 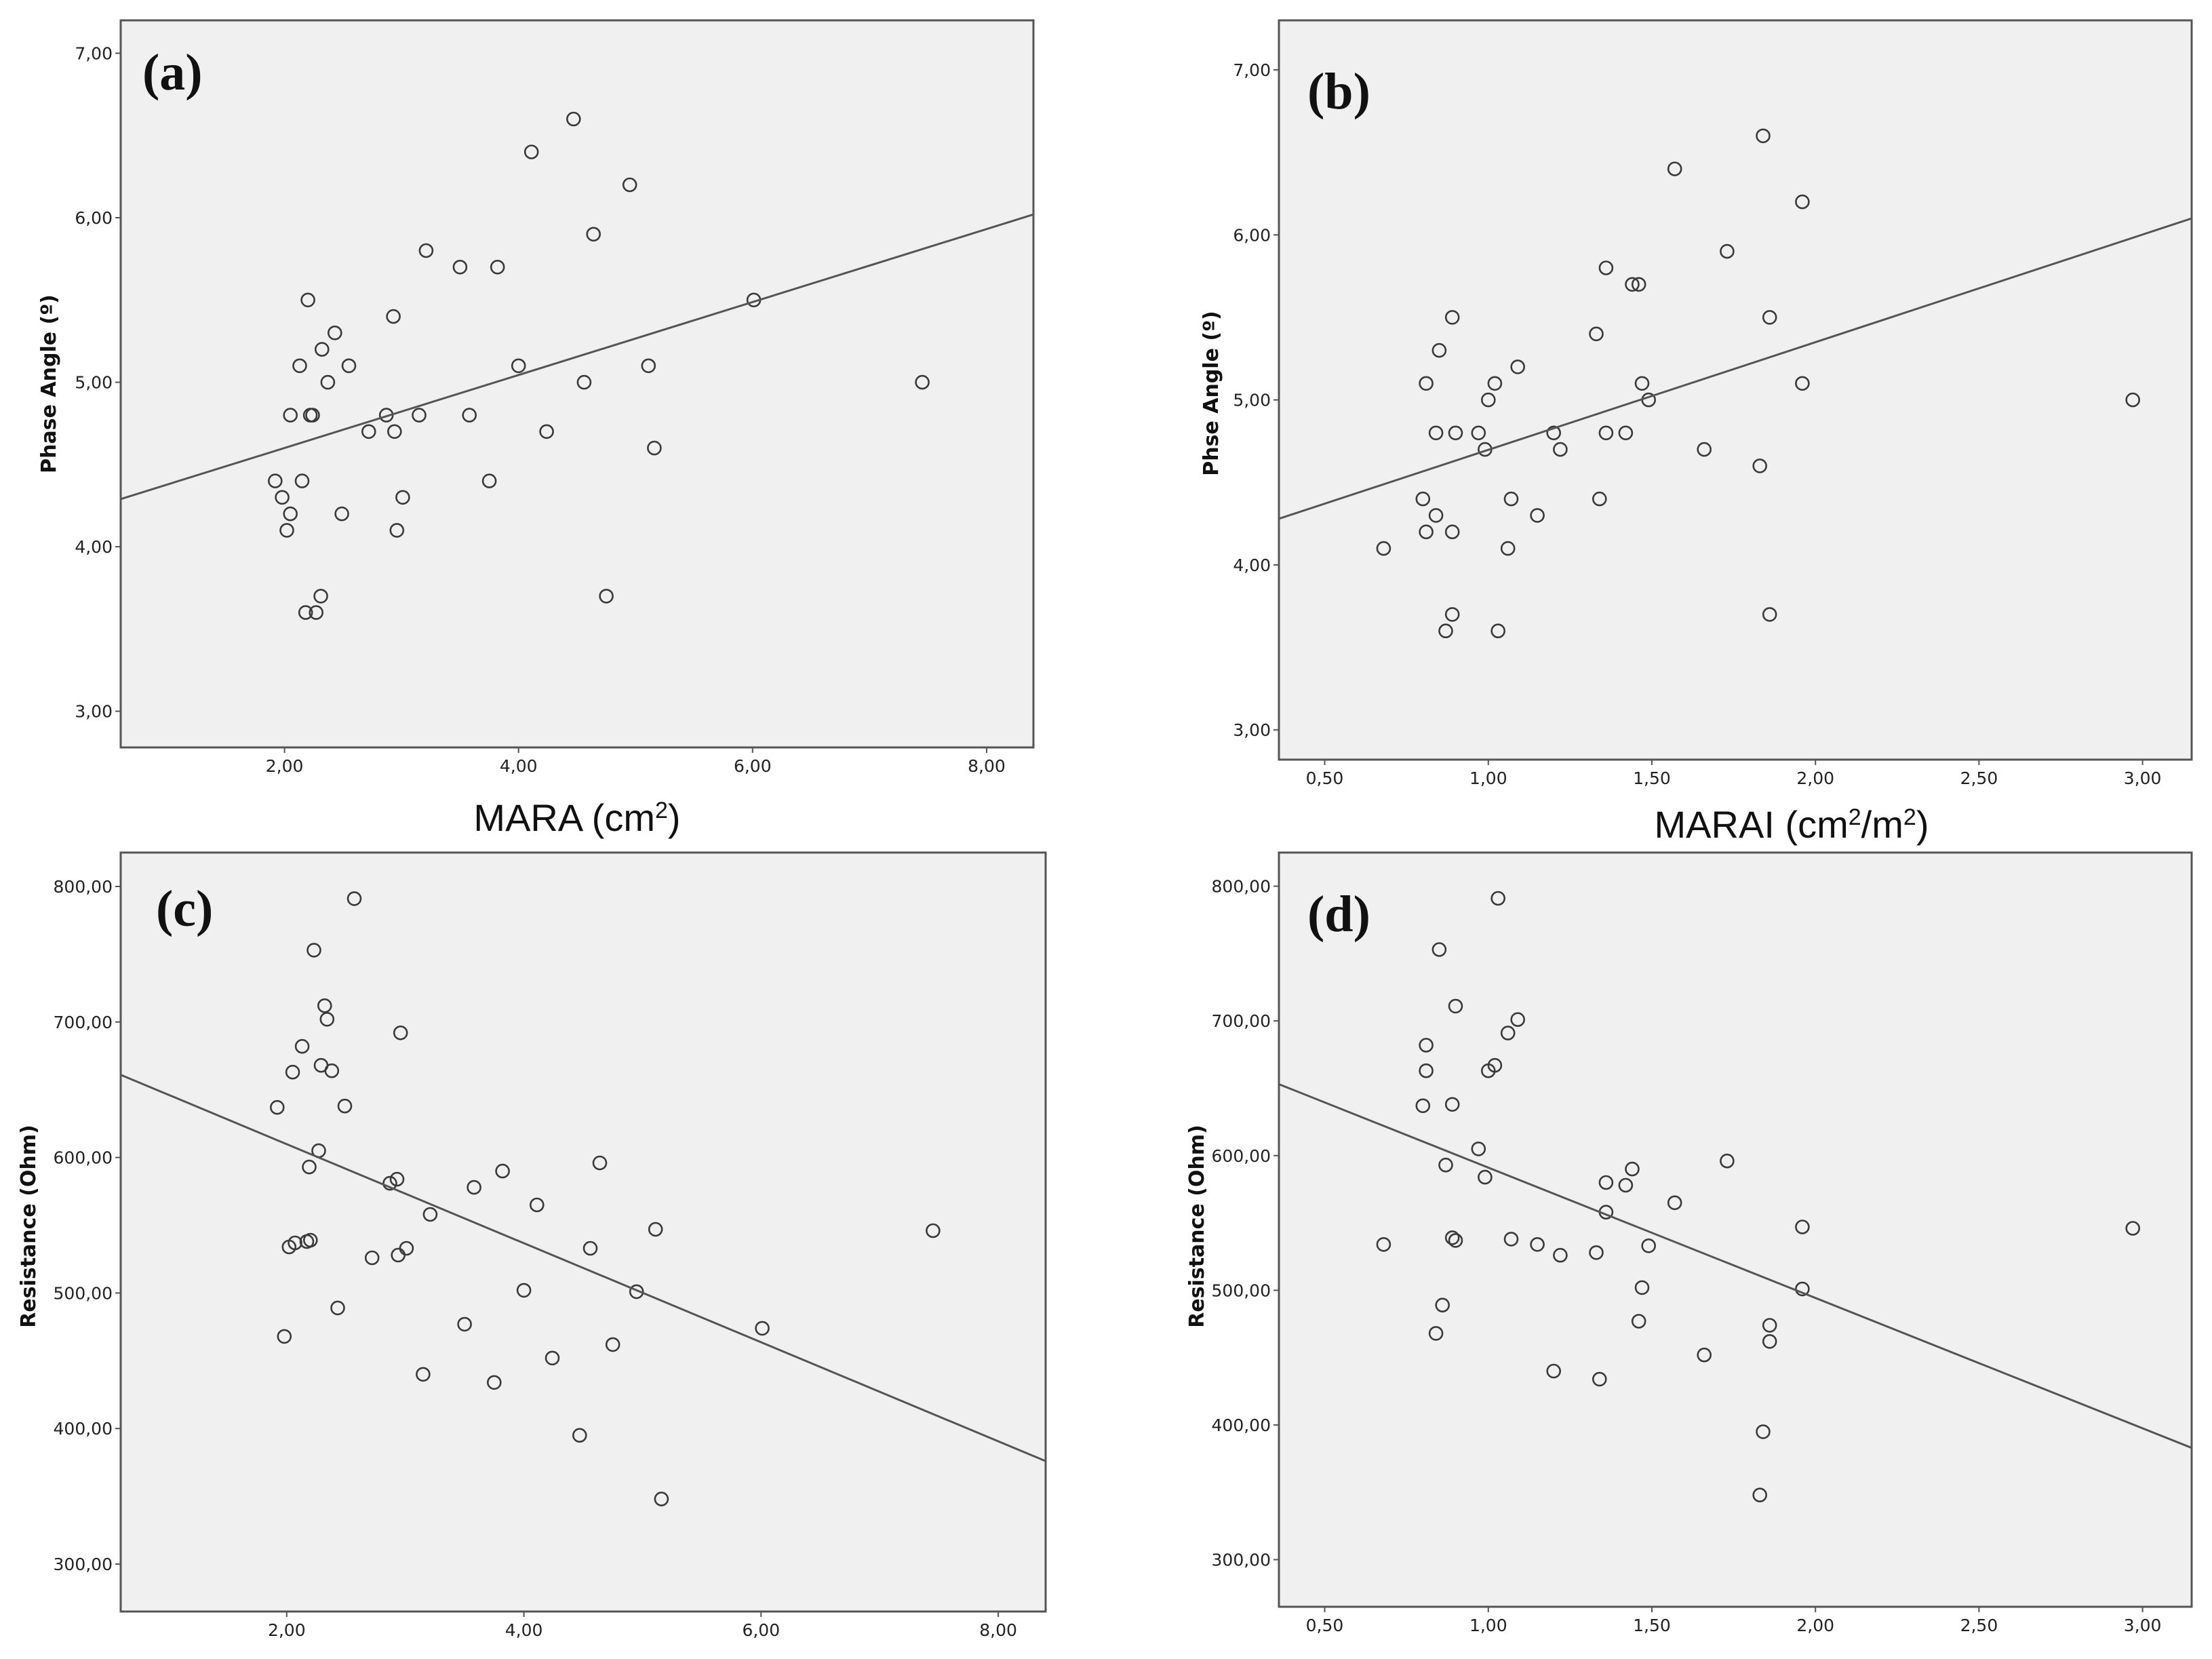 What do you see at coordinates (564, 817) in the screenshot?
I see `x-axis-title-a-main: MARA (cm` at bounding box center [564, 817].